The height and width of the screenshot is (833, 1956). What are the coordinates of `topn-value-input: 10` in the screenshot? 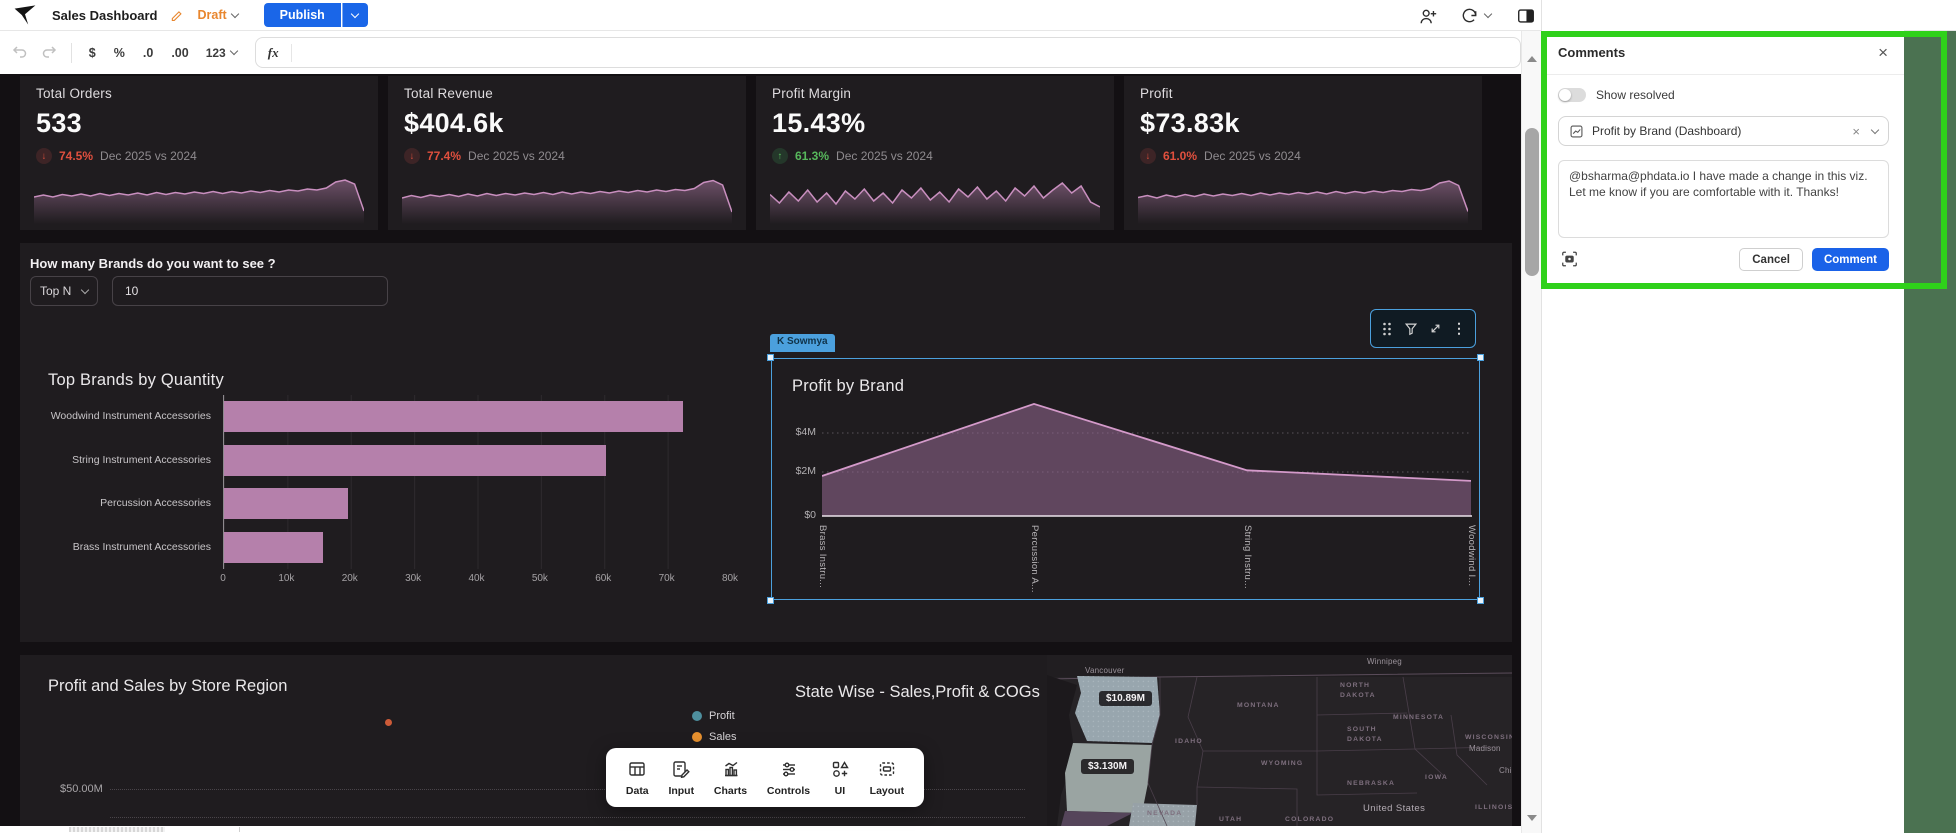 It's located at (250, 291).